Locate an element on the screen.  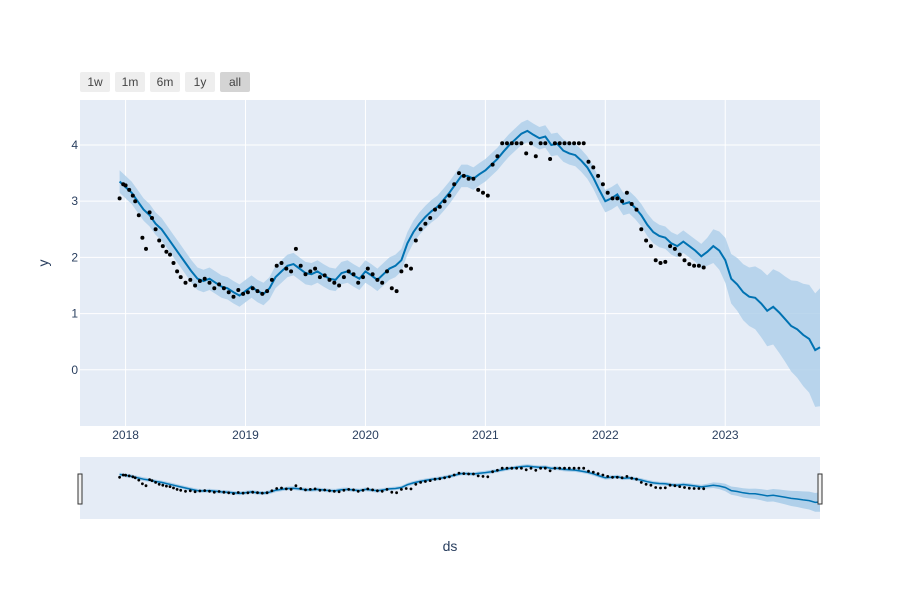
range-button-label: 1y is located at coordinates (200, 82).